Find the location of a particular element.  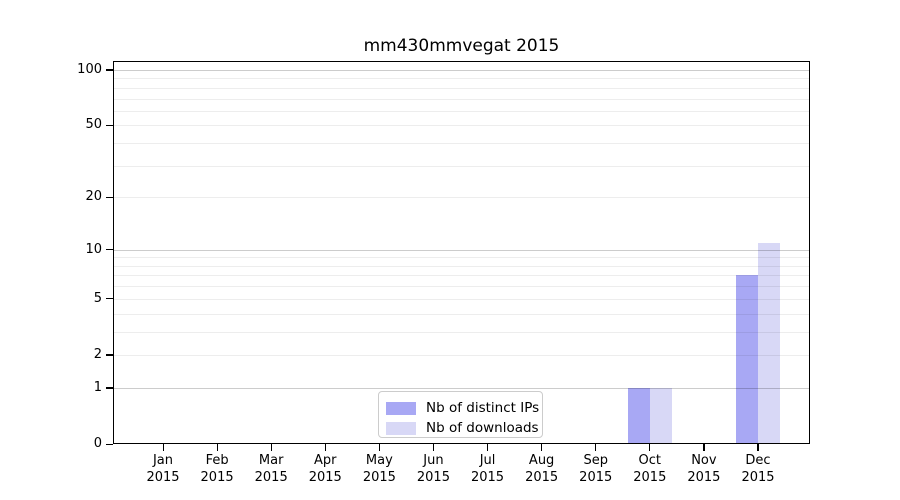

y-tick-label: 2 is located at coordinates (97, 354).